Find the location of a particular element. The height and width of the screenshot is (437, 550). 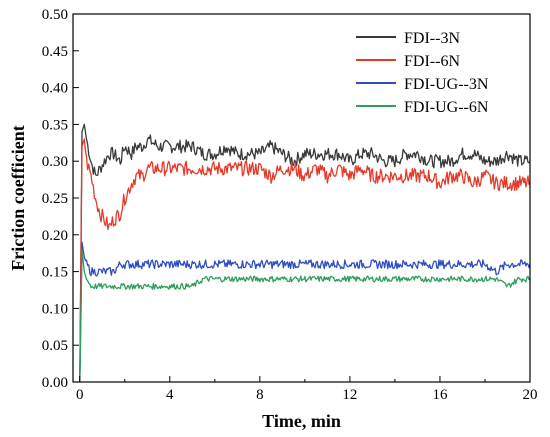

y-tick-label: 0.10 is located at coordinates (55, 309).